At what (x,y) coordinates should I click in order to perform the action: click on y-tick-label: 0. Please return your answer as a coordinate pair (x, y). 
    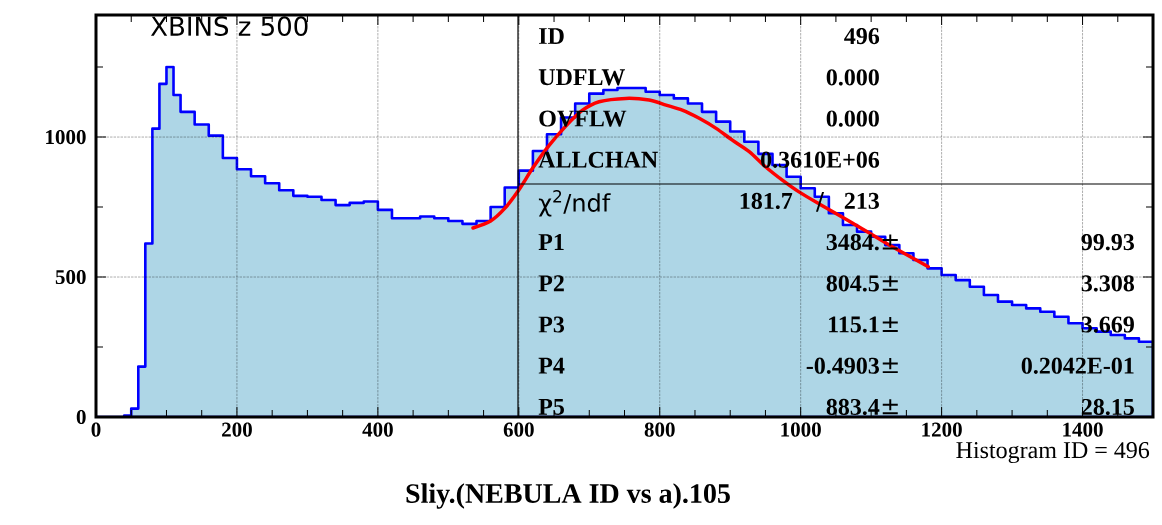
    Looking at the image, I should click on (81, 417).